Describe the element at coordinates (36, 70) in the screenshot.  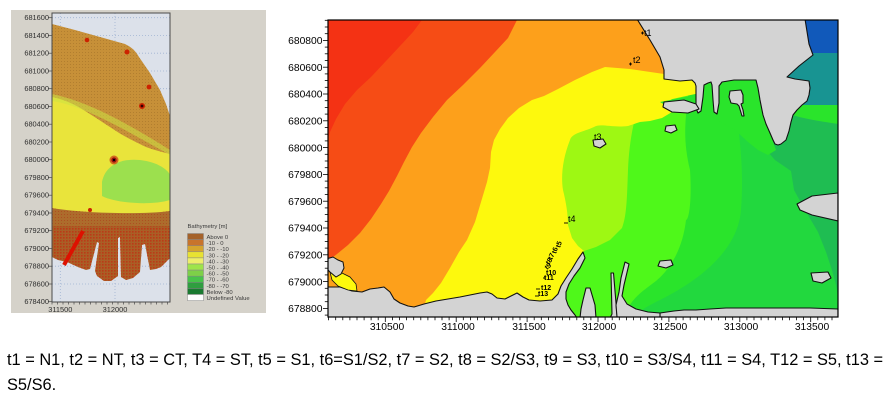
I see `svg-text: 681000` at that location.